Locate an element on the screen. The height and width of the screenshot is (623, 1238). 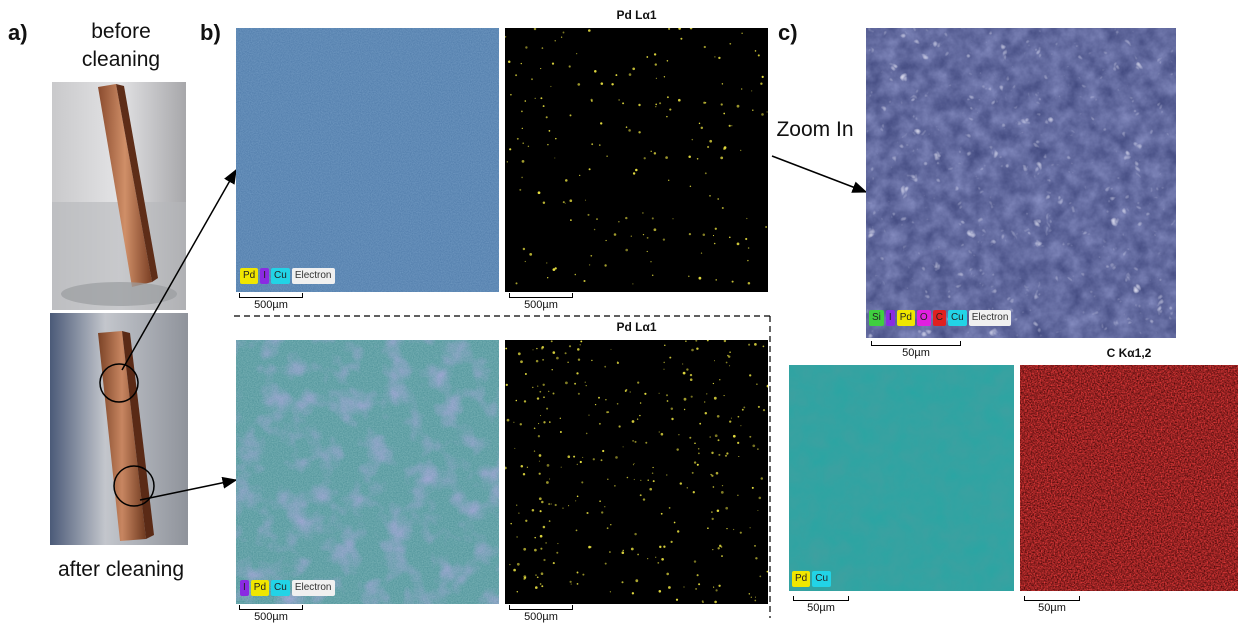
legend-b-top: Pd I Cu Electron is located at coordinates (287, 276).